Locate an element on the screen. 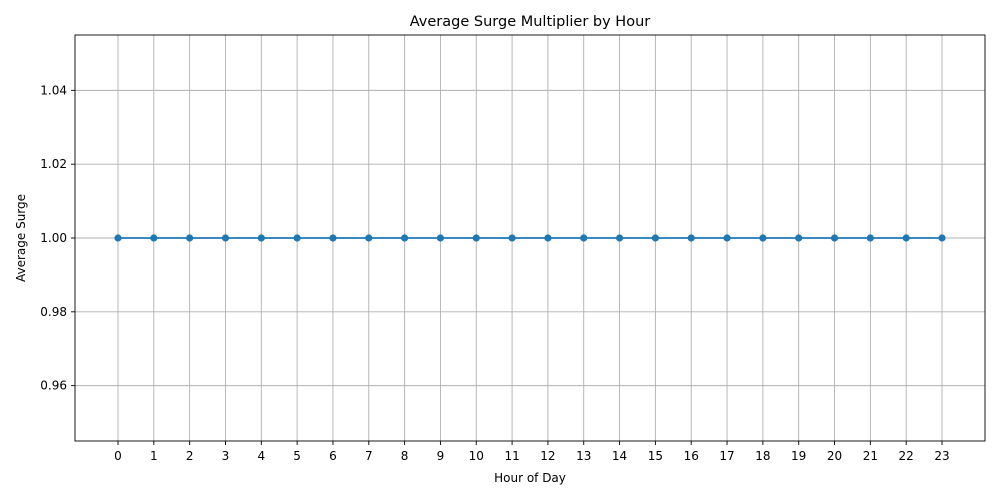  x-tick-label: 17 is located at coordinates (726, 456).